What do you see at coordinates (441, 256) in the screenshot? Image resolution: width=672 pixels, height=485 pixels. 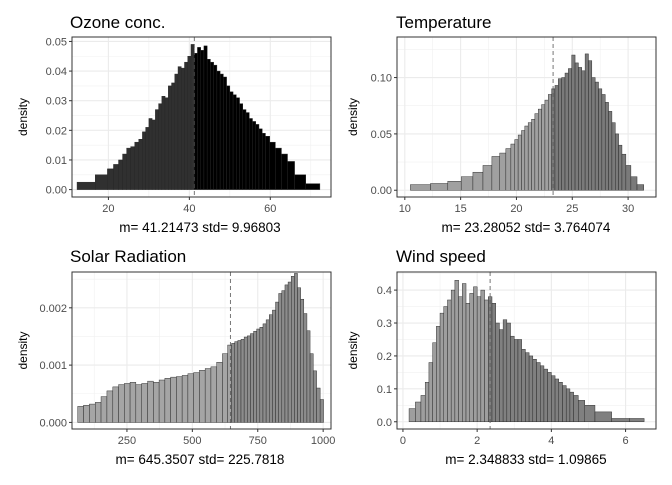 I see `panel-title: Wind speed` at bounding box center [441, 256].